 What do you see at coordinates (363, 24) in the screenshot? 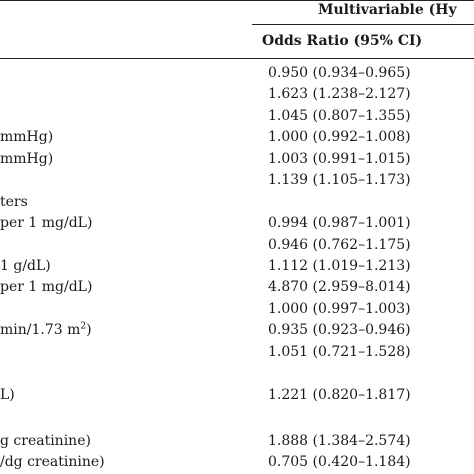
I see `header-divider` at bounding box center [363, 24].